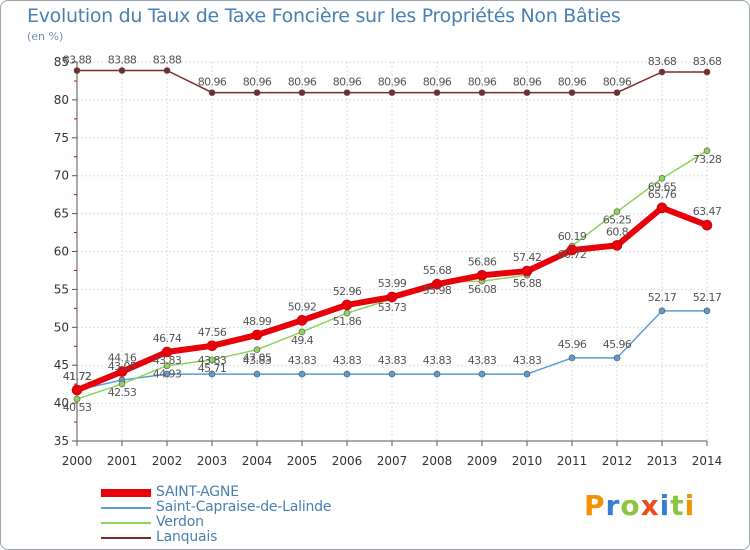  I want to click on y-tick-label: 65, so click(61, 214).